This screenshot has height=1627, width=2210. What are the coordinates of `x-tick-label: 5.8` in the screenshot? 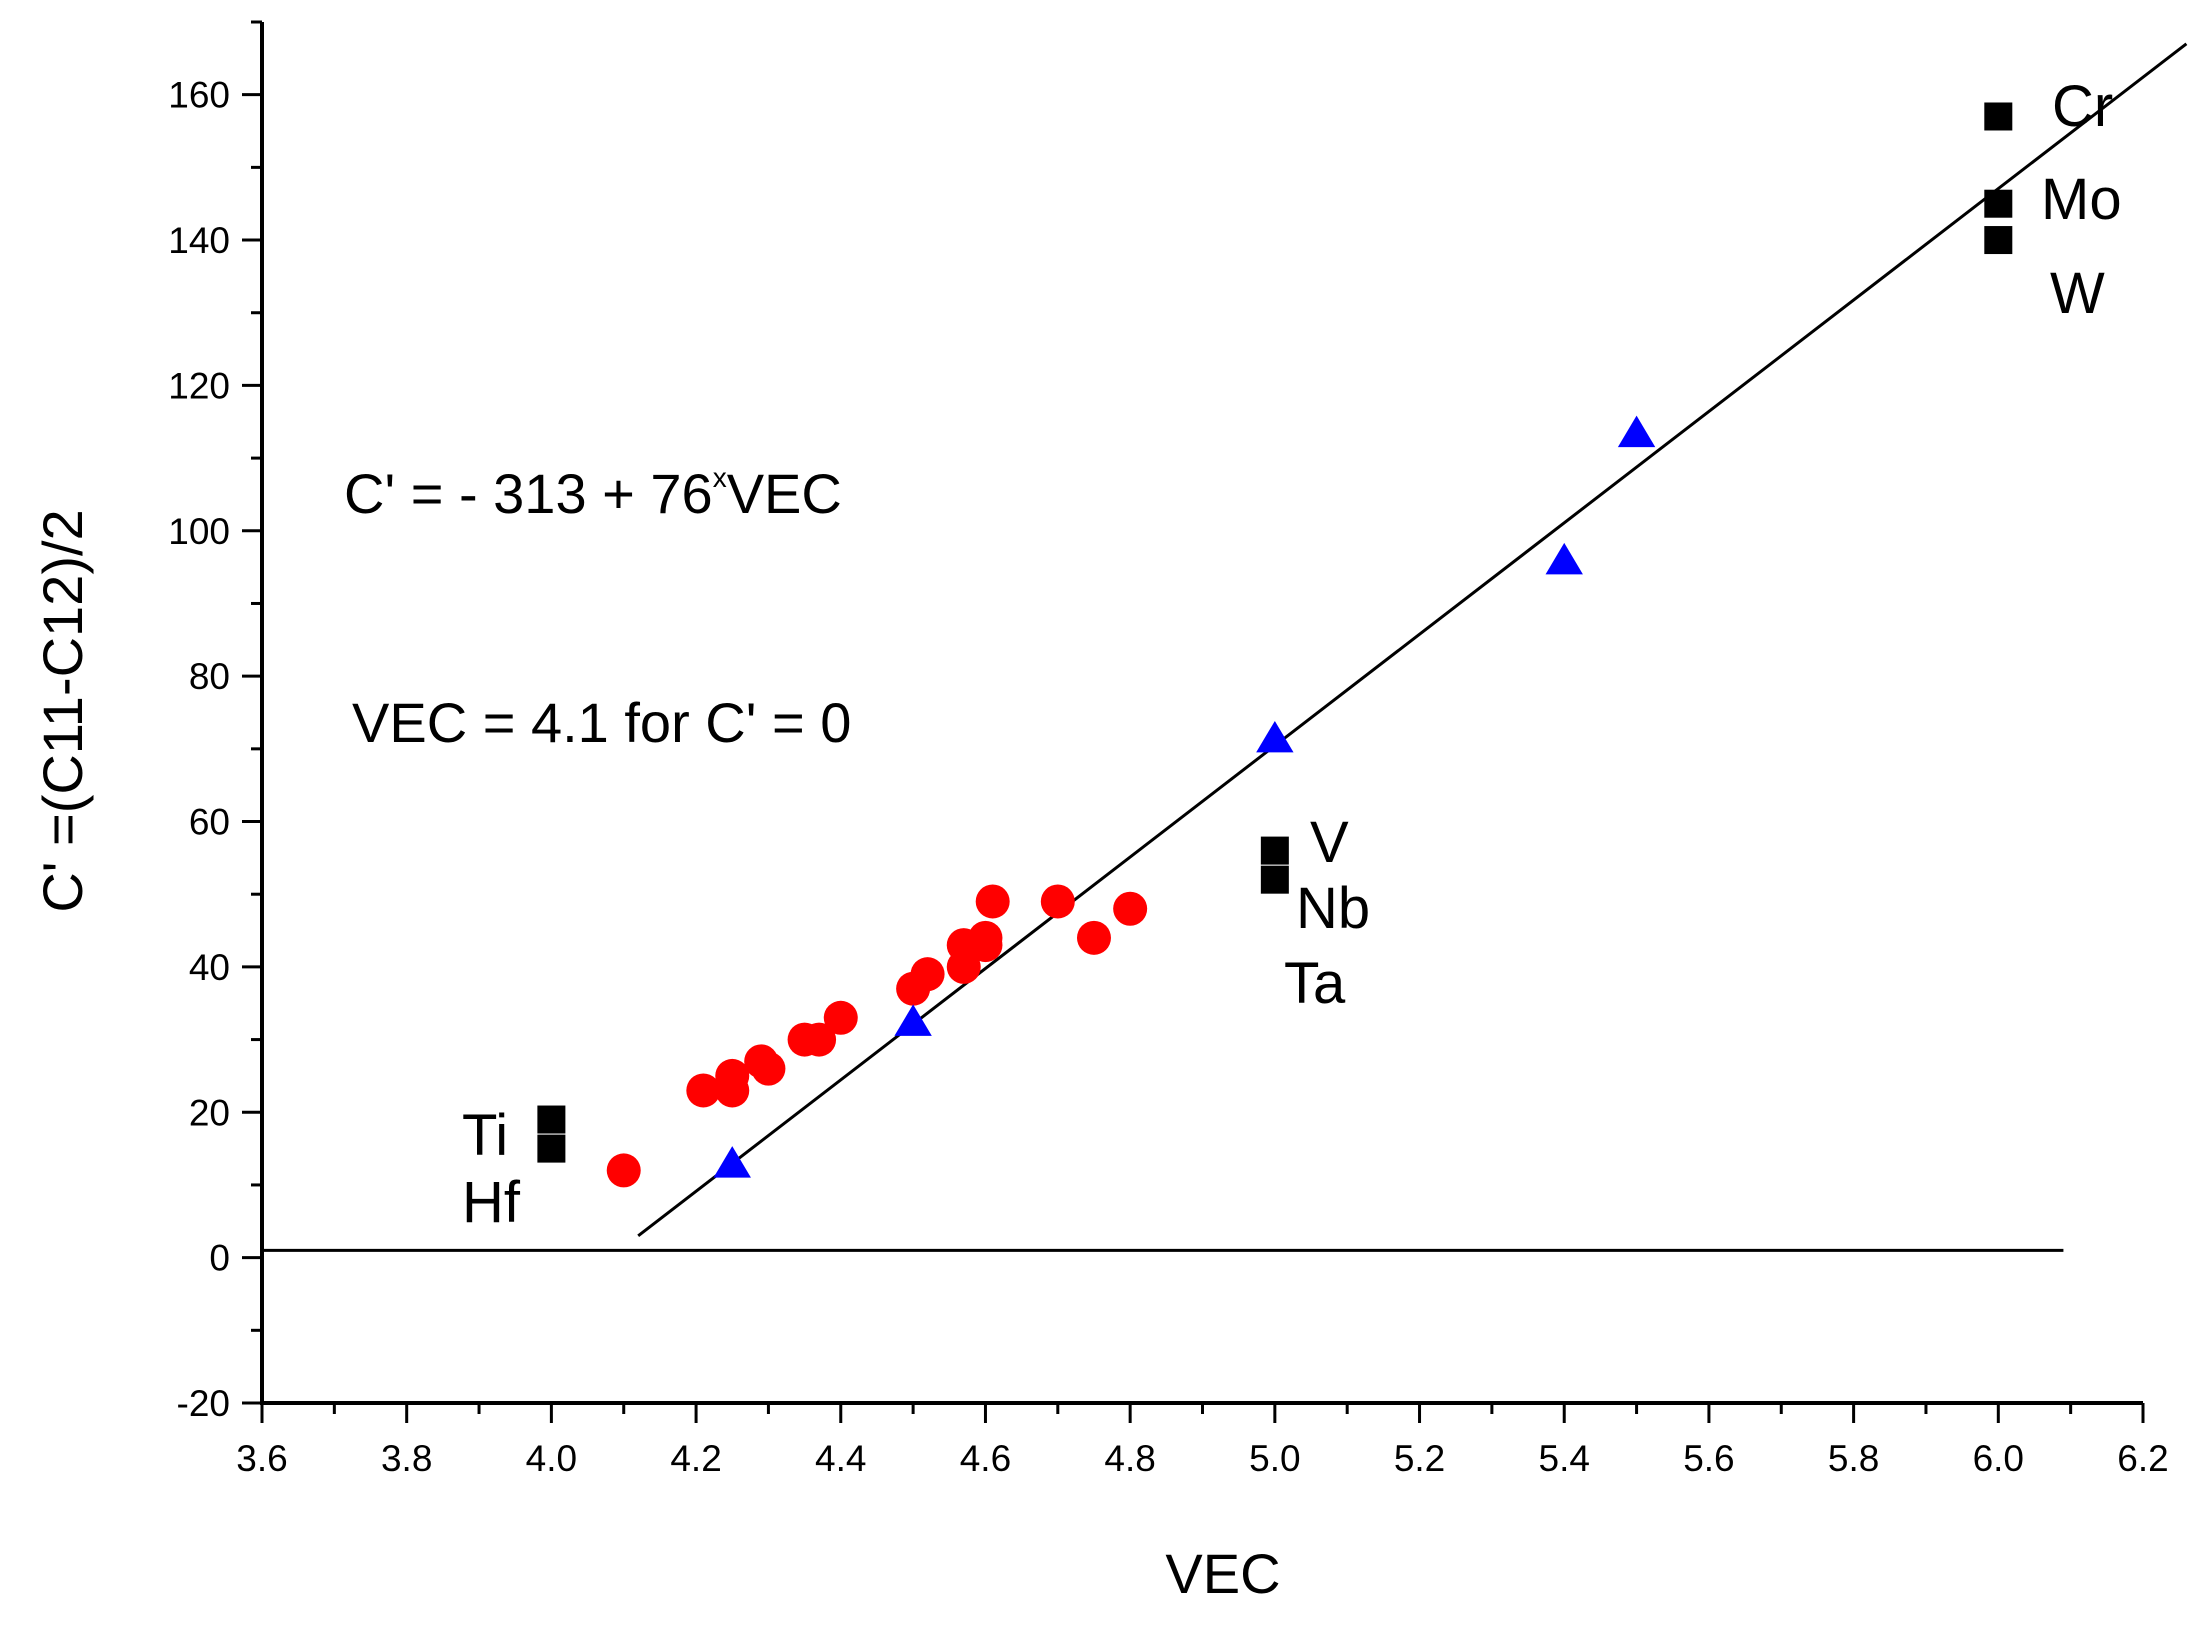 It's located at (1853, 1458).